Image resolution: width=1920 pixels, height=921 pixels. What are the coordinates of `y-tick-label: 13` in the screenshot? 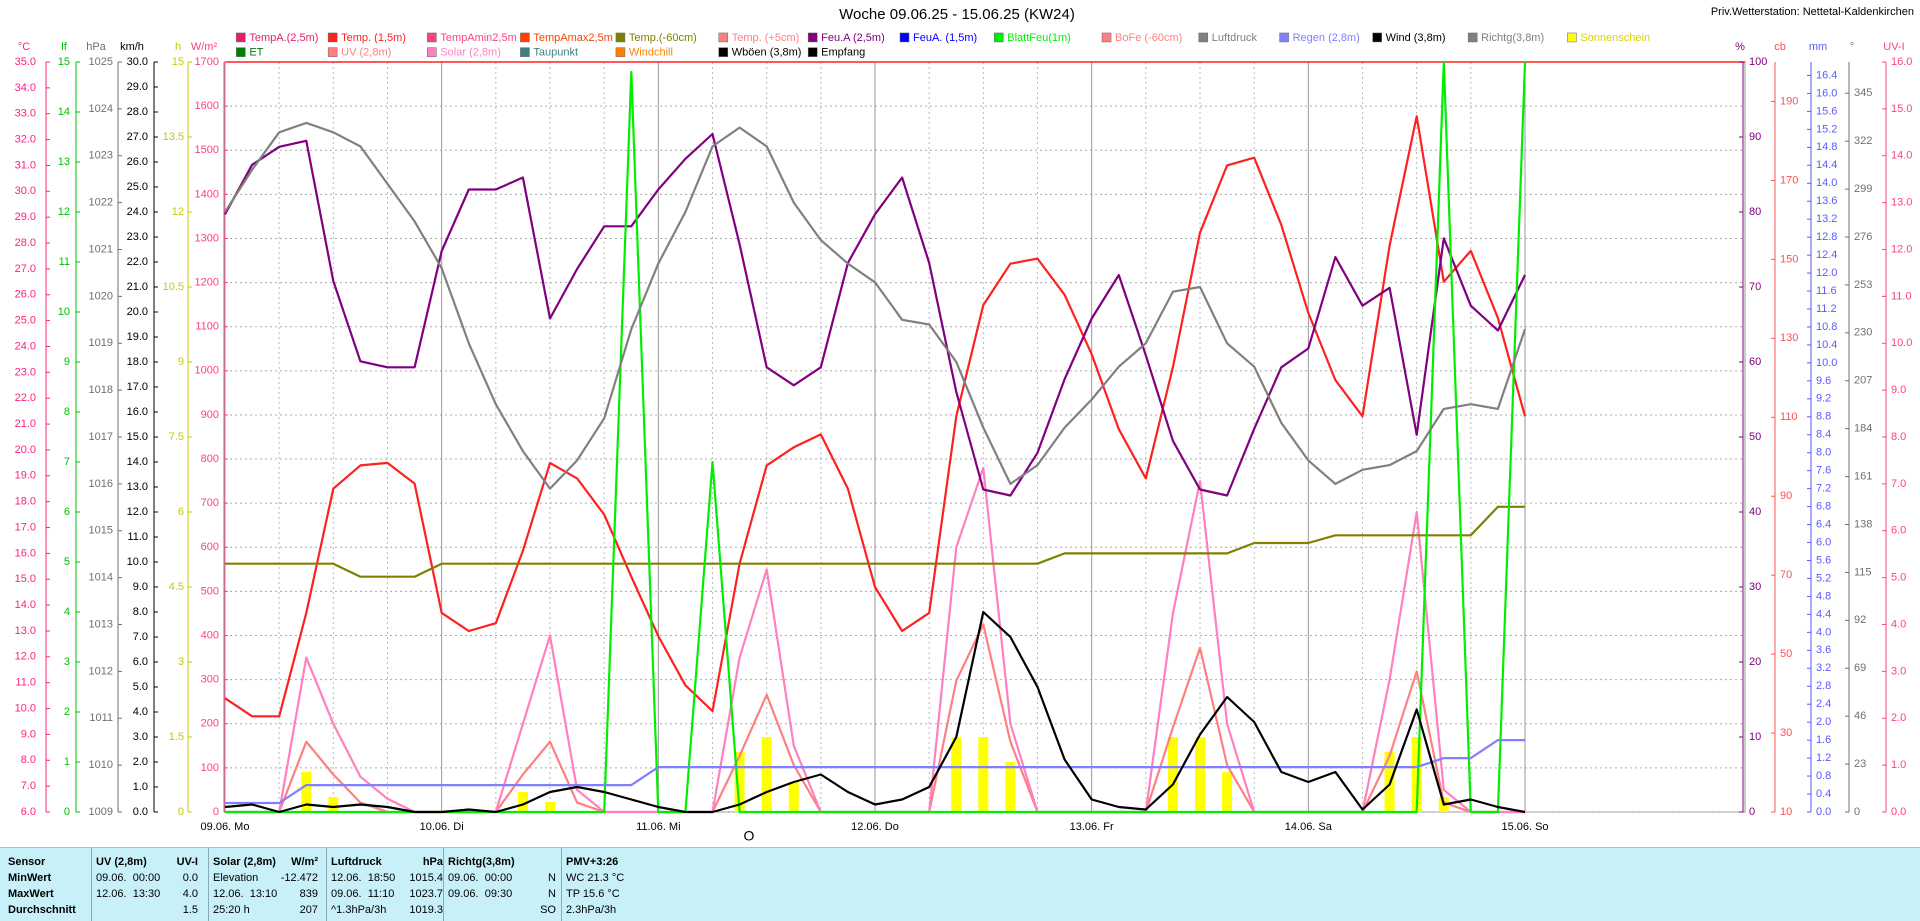 It's located at (64, 162).